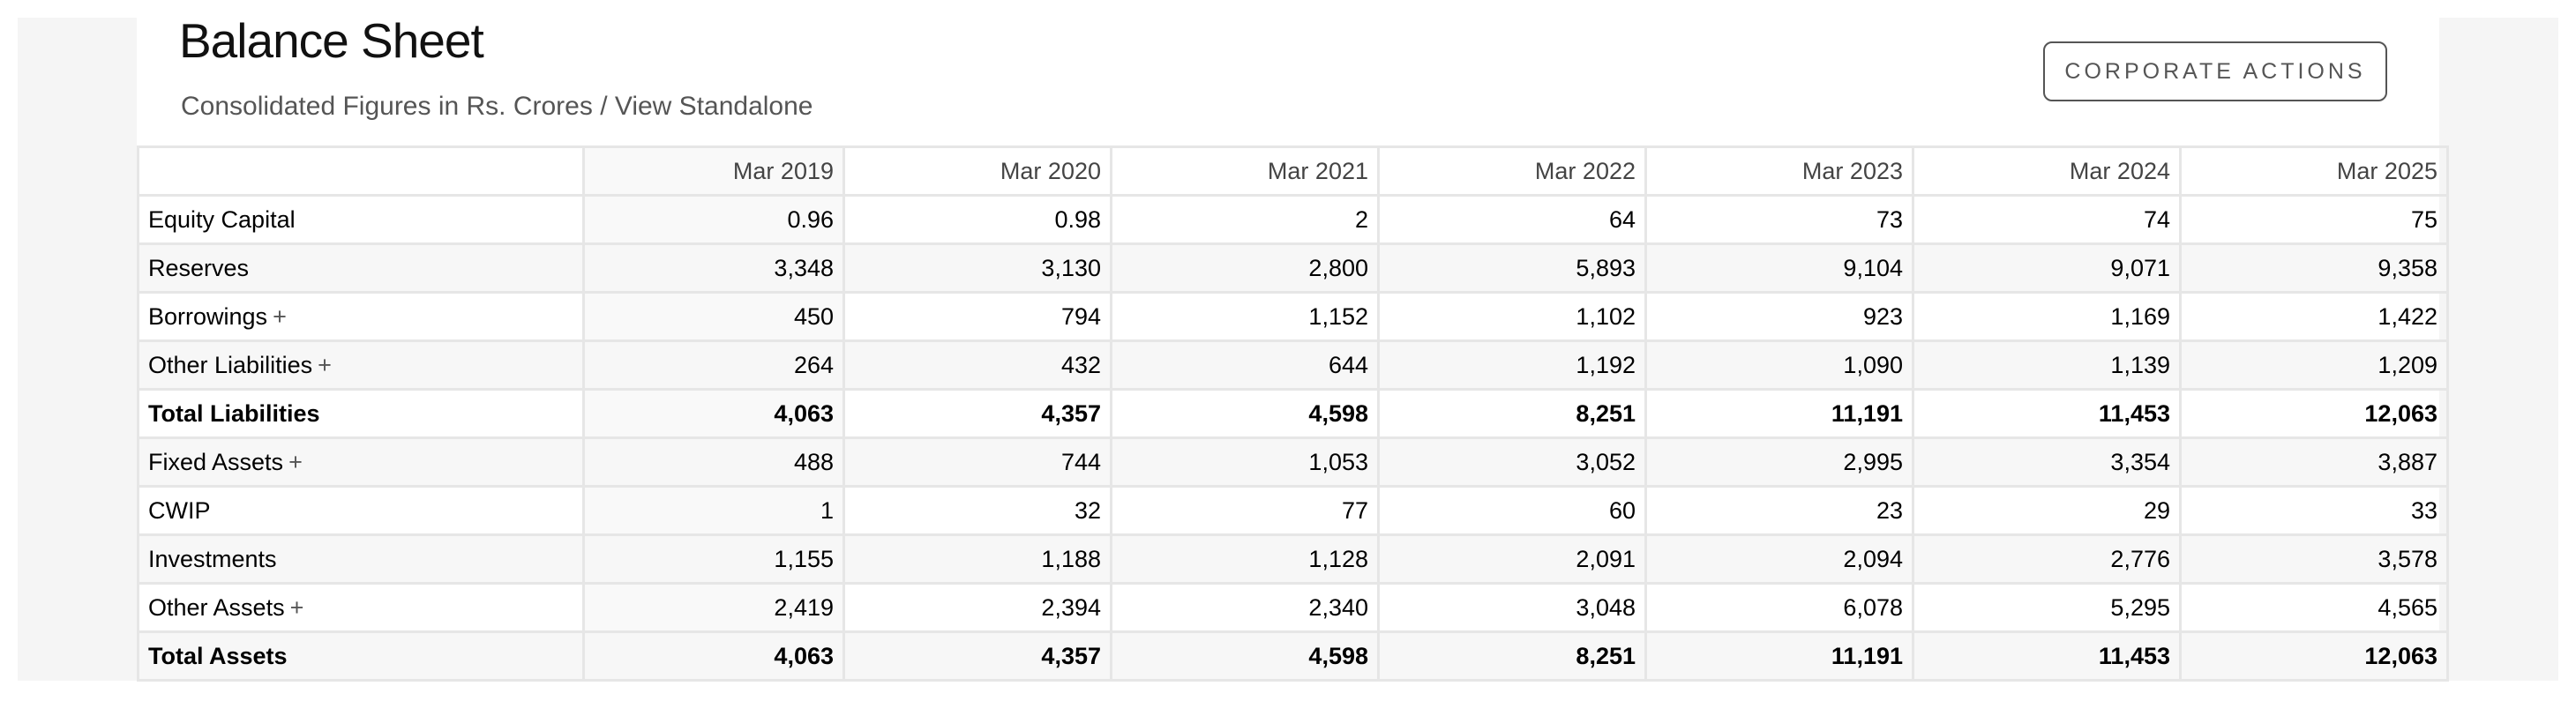 The height and width of the screenshot is (701, 2576). What do you see at coordinates (213, 559) in the screenshot?
I see `row-label: Investments` at bounding box center [213, 559].